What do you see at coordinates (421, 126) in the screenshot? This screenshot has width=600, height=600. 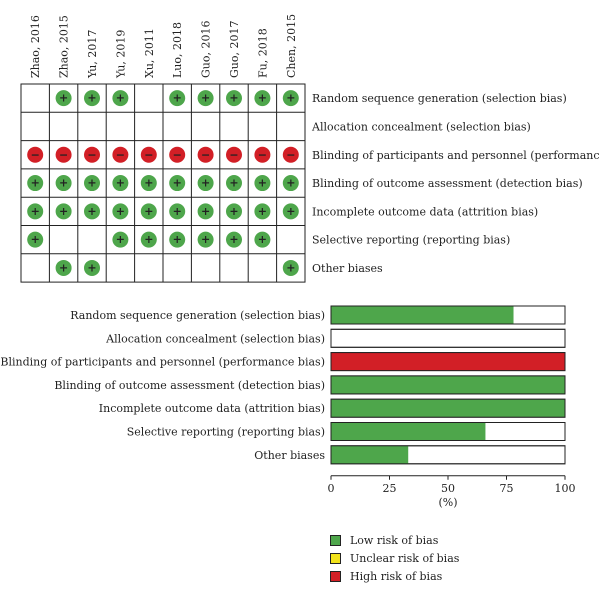 I see `domain-label: Allocation concealment (selection bias)` at bounding box center [421, 126].